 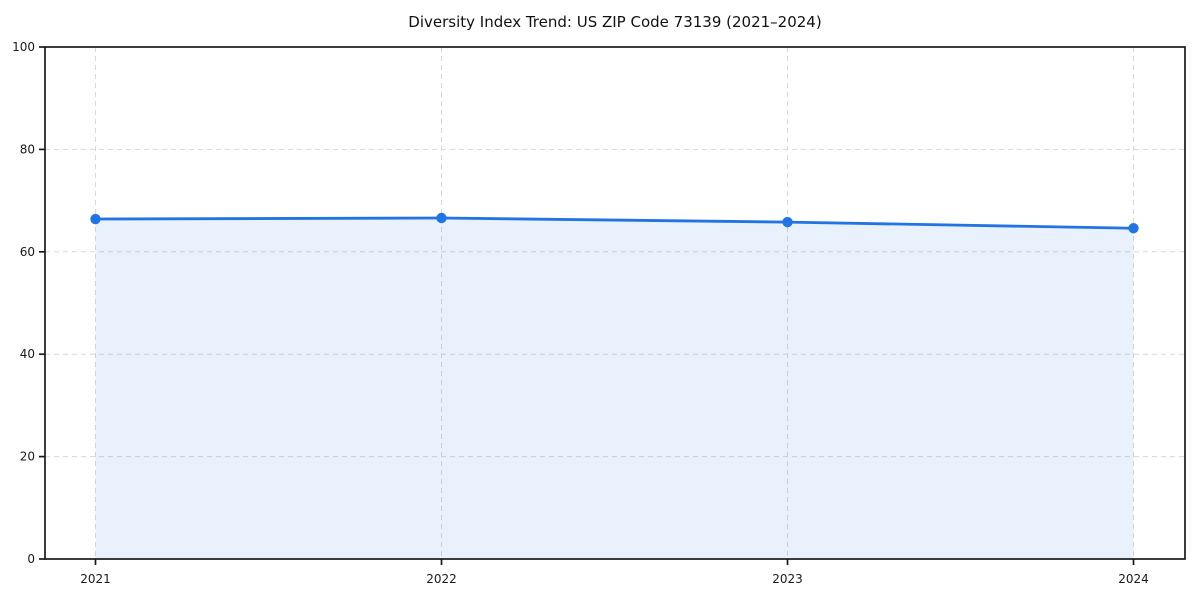 What do you see at coordinates (787, 579) in the screenshot?
I see `x-tick-label: 2023` at bounding box center [787, 579].